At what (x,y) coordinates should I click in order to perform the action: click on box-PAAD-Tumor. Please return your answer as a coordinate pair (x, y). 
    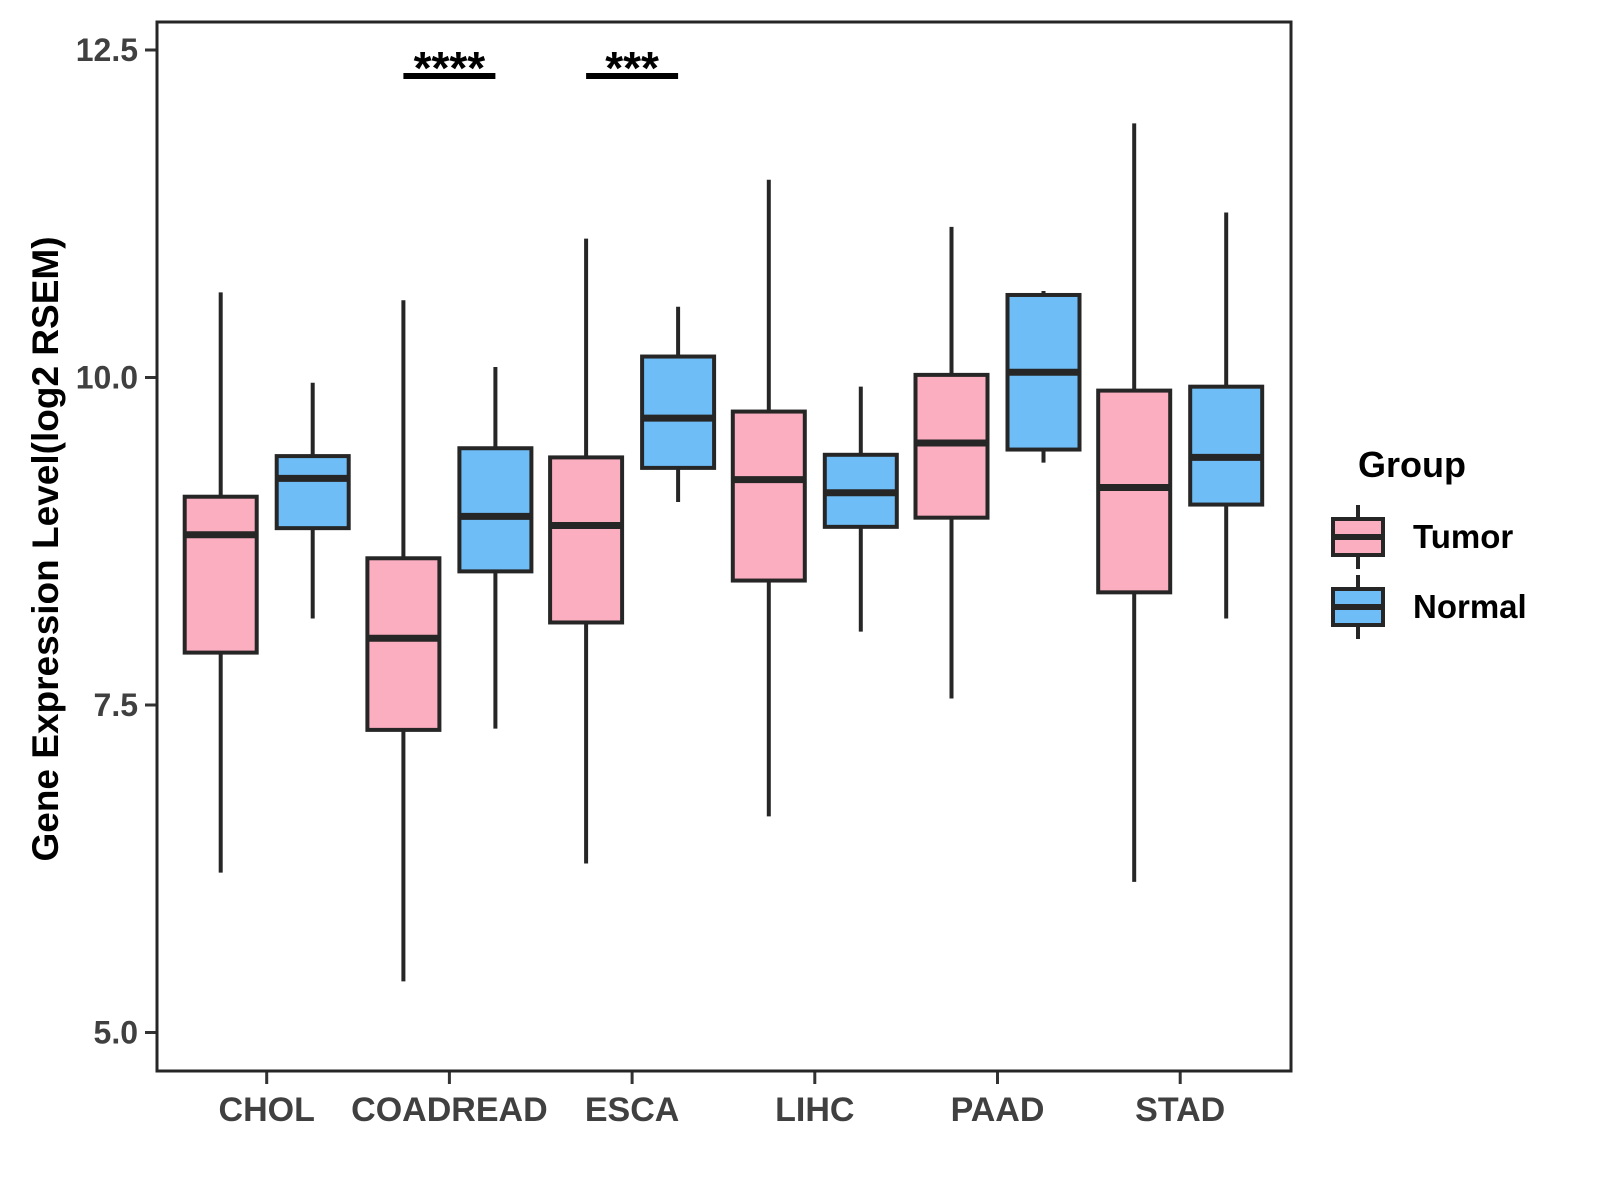
    Looking at the image, I should click on (951, 462).